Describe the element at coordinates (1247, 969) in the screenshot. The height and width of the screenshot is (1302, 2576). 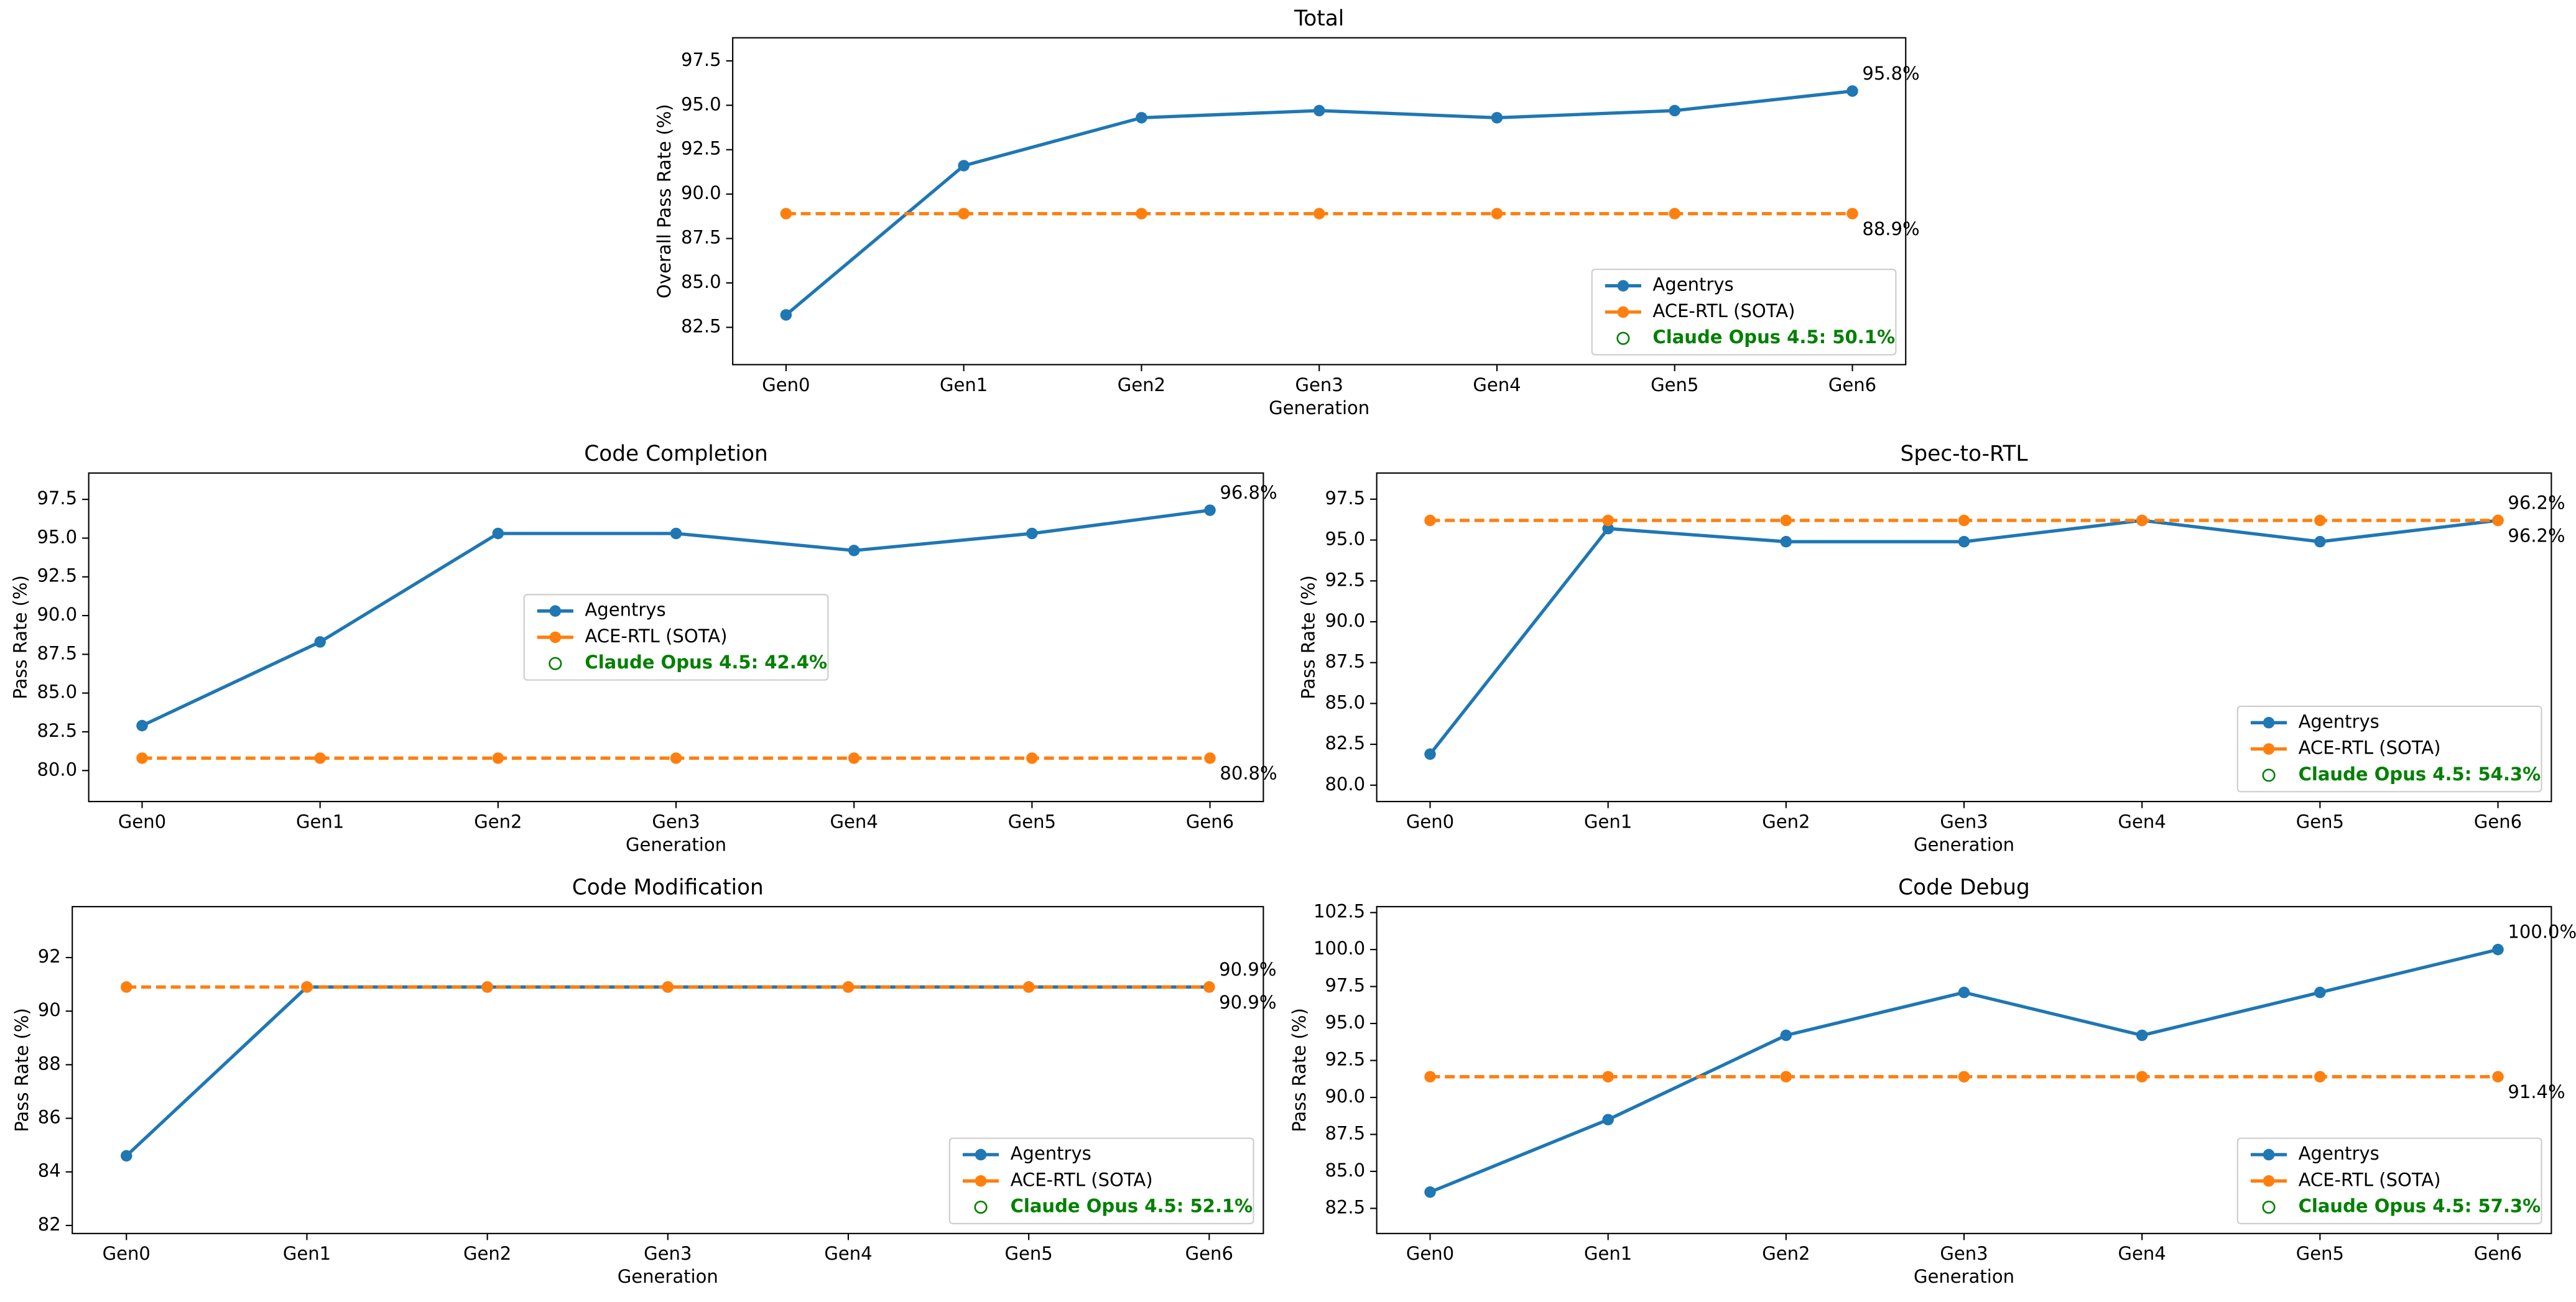
I see `value-label: 90.9%` at that location.